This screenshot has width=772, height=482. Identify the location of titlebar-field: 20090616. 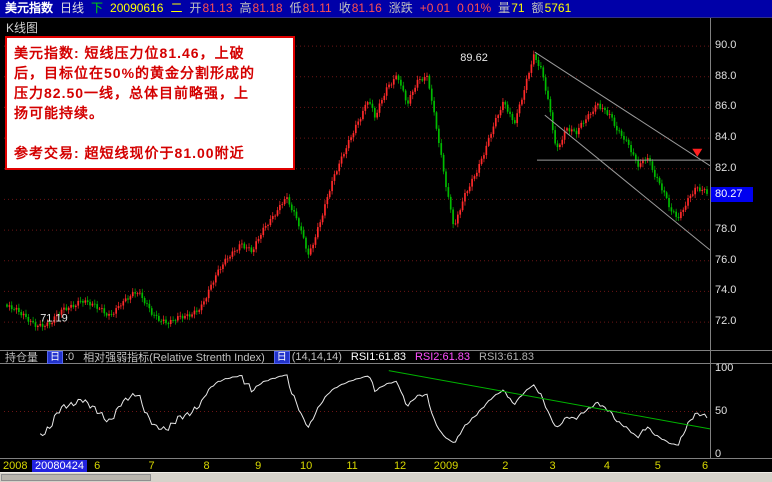
(137, 8).